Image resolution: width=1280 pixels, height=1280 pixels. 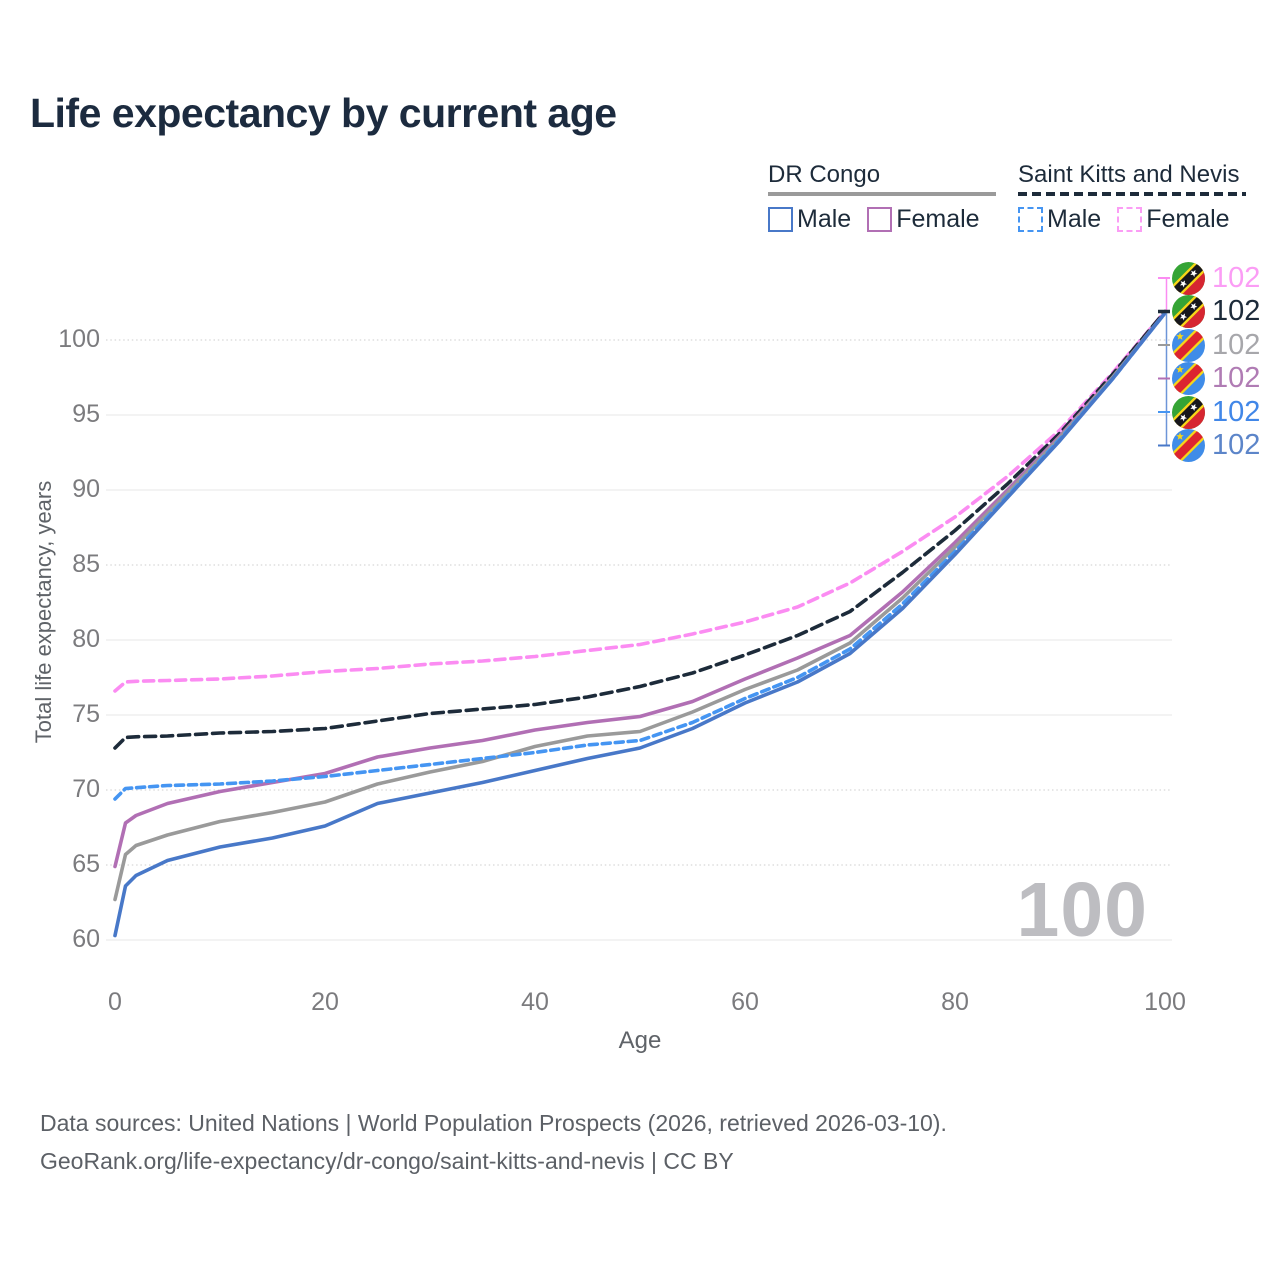 I want to click on y-tick-label-100: 100, so click(x=79, y=339).